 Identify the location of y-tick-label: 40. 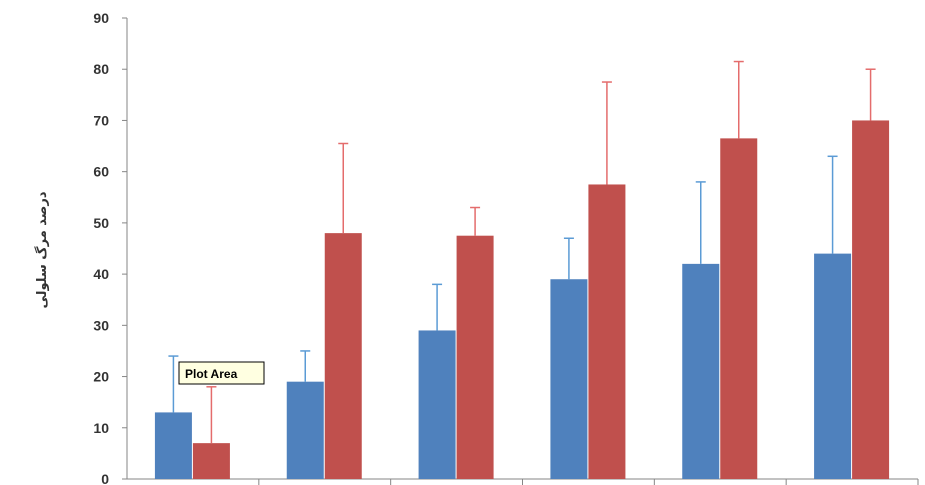
(101, 274).